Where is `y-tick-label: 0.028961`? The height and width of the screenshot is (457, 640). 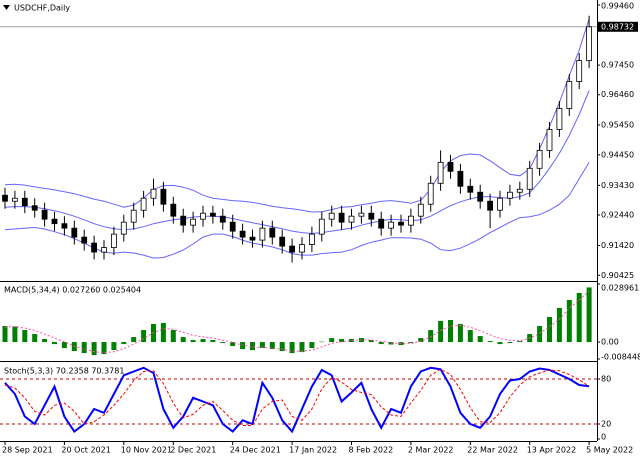
y-tick-label: 0.028961 is located at coordinates (620, 288).